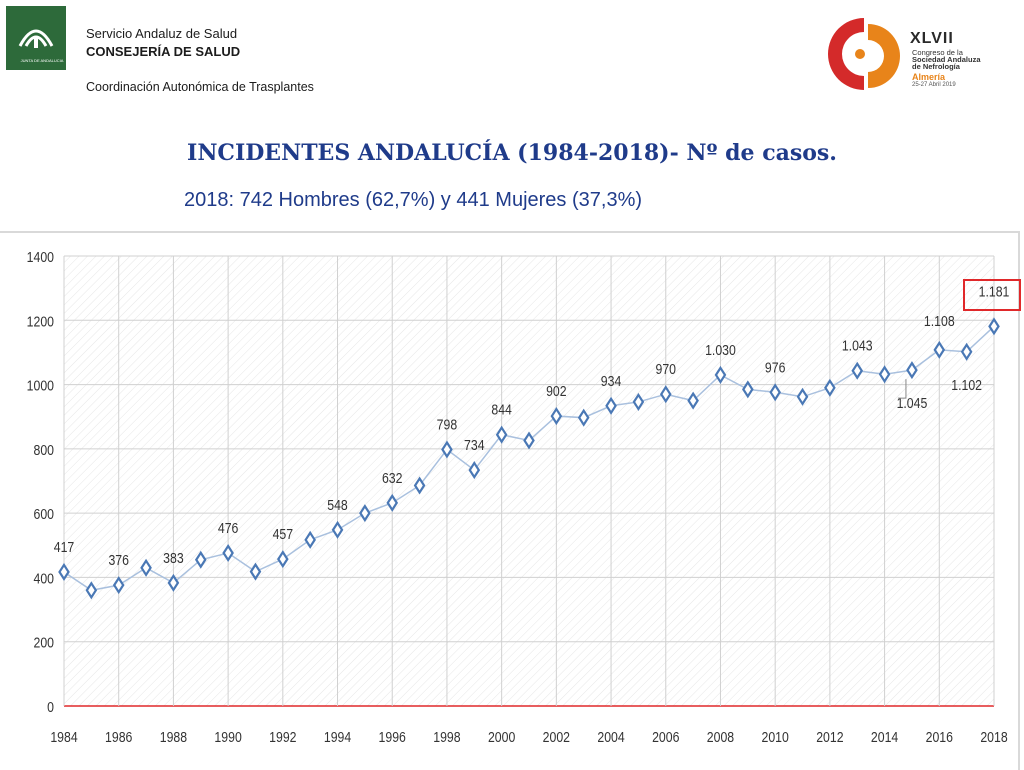  I want to click on data-label: 1.102, so click(966, 385).